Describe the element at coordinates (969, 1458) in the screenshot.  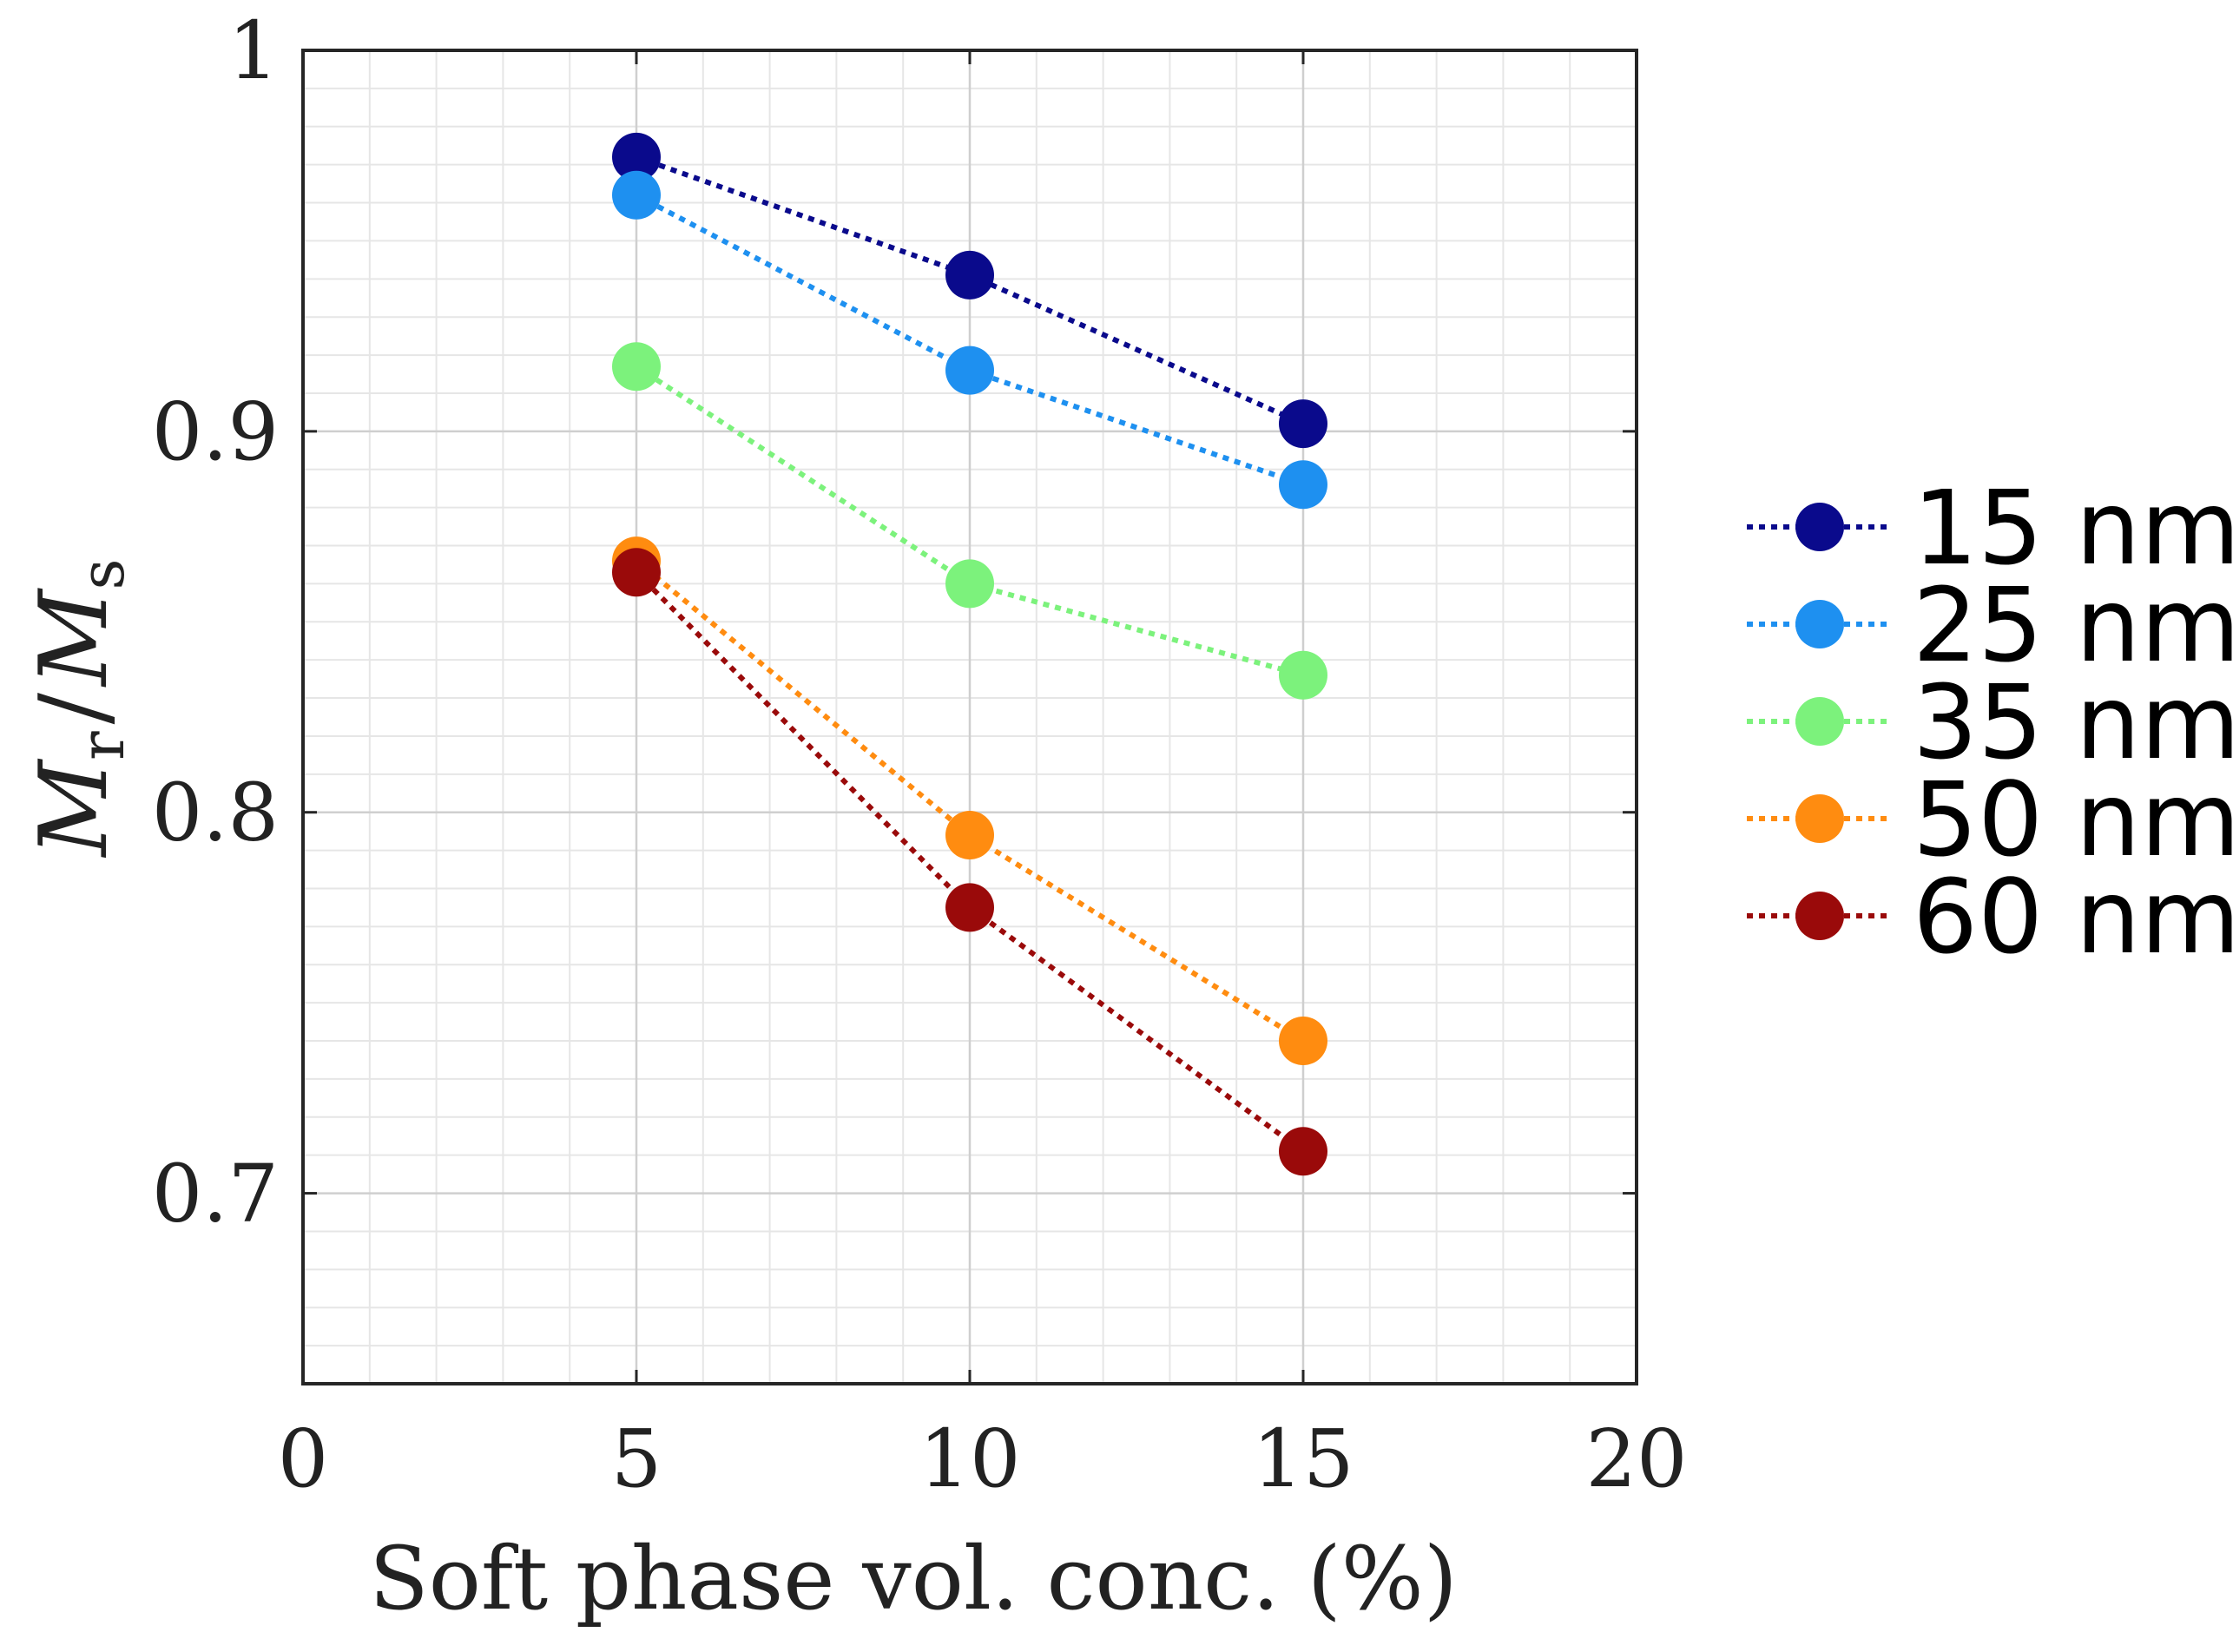
I see `x-tick-label: 10` at that location.